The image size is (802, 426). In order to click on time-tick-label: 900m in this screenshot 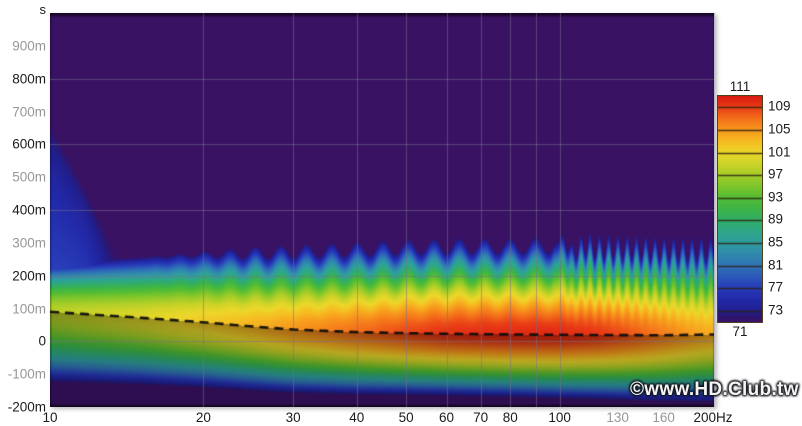, I will do `click(29, 46)`.